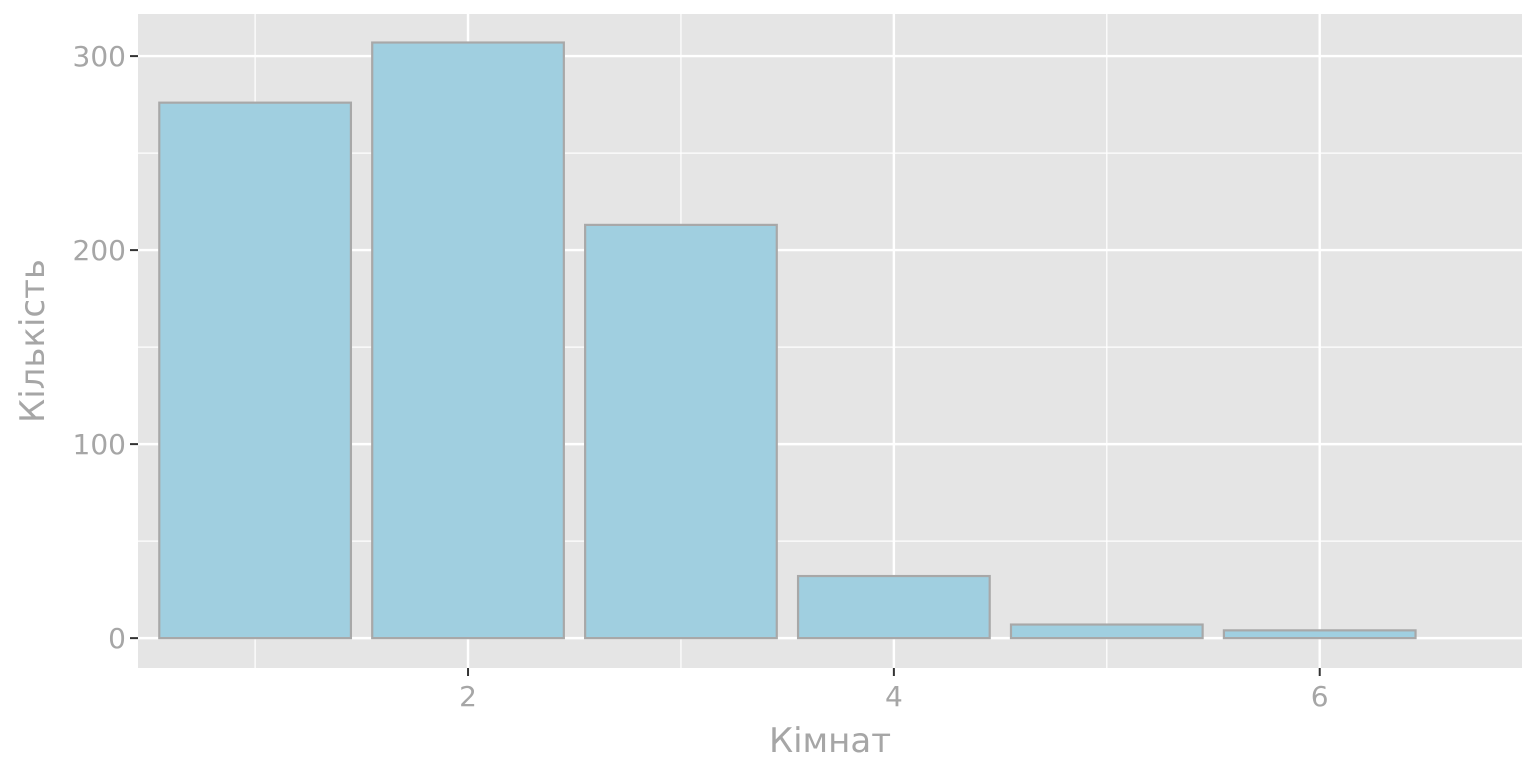  What do you see at coordinates (468, 696) in the screenshot?
I see `x-tick-label: 2` at bounding box center [468, 696].